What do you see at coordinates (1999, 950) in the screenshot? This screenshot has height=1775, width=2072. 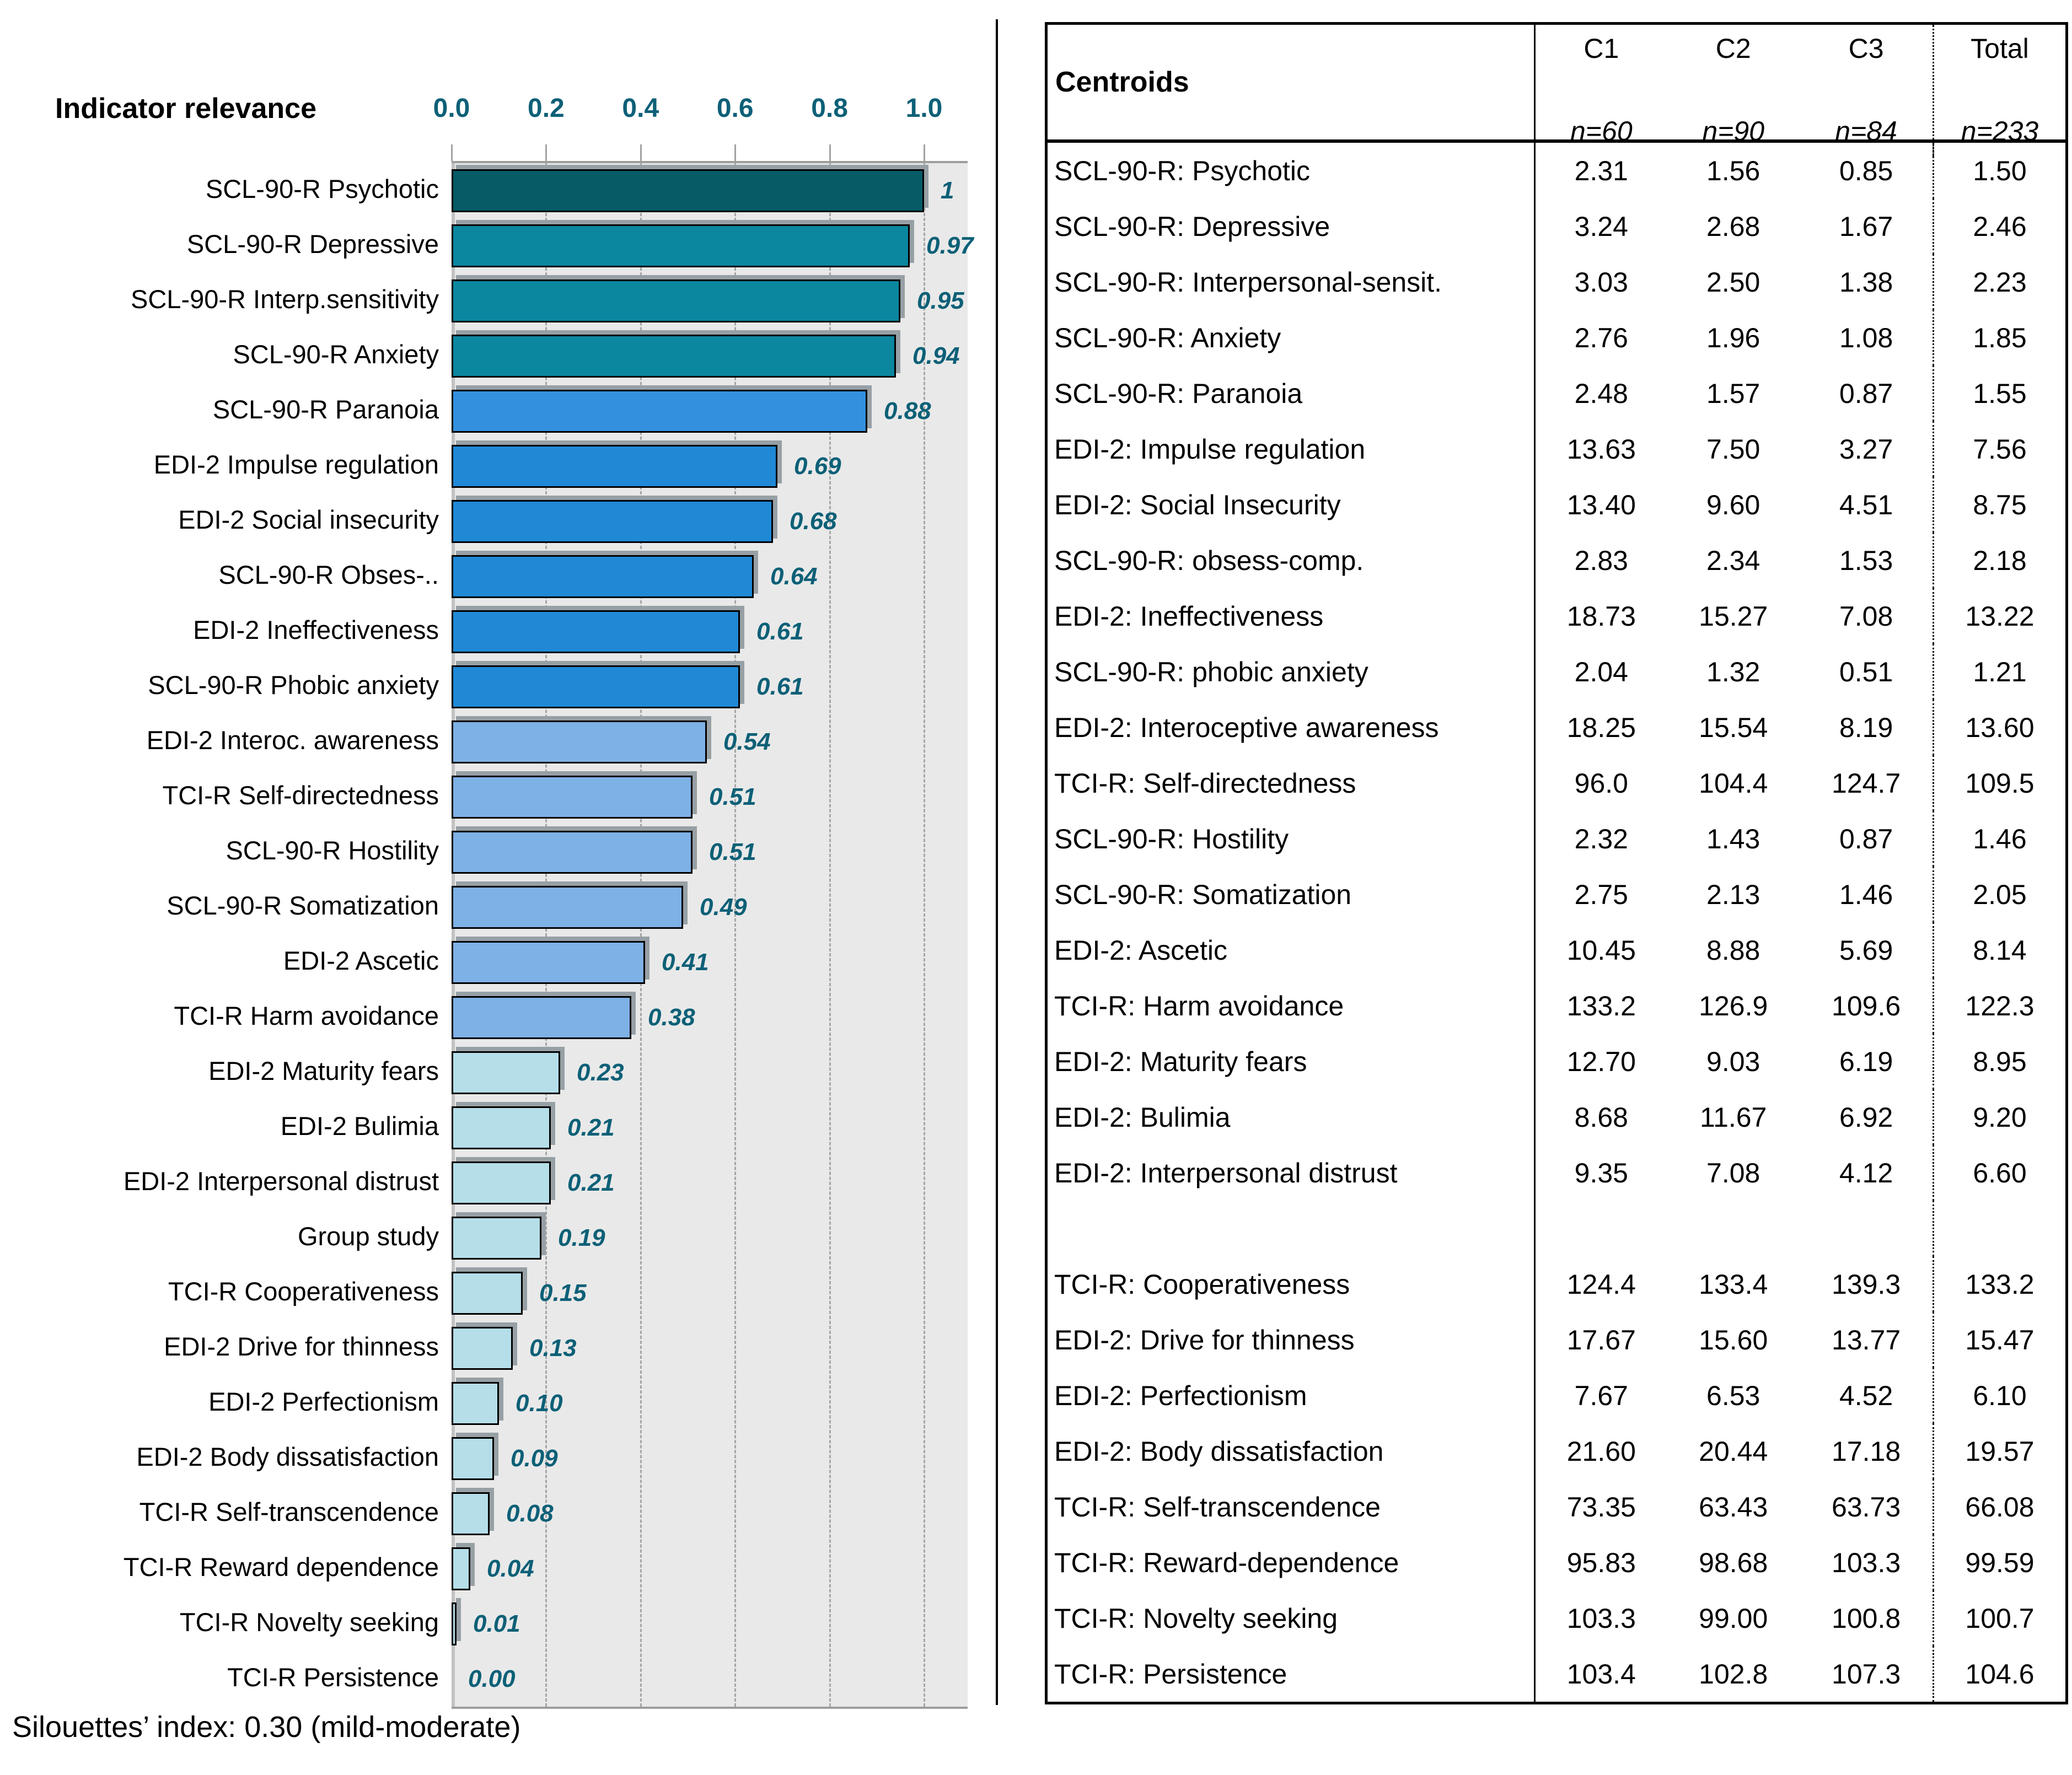 I see `cell-value: 8.14` at bounding box center [1999, 950].